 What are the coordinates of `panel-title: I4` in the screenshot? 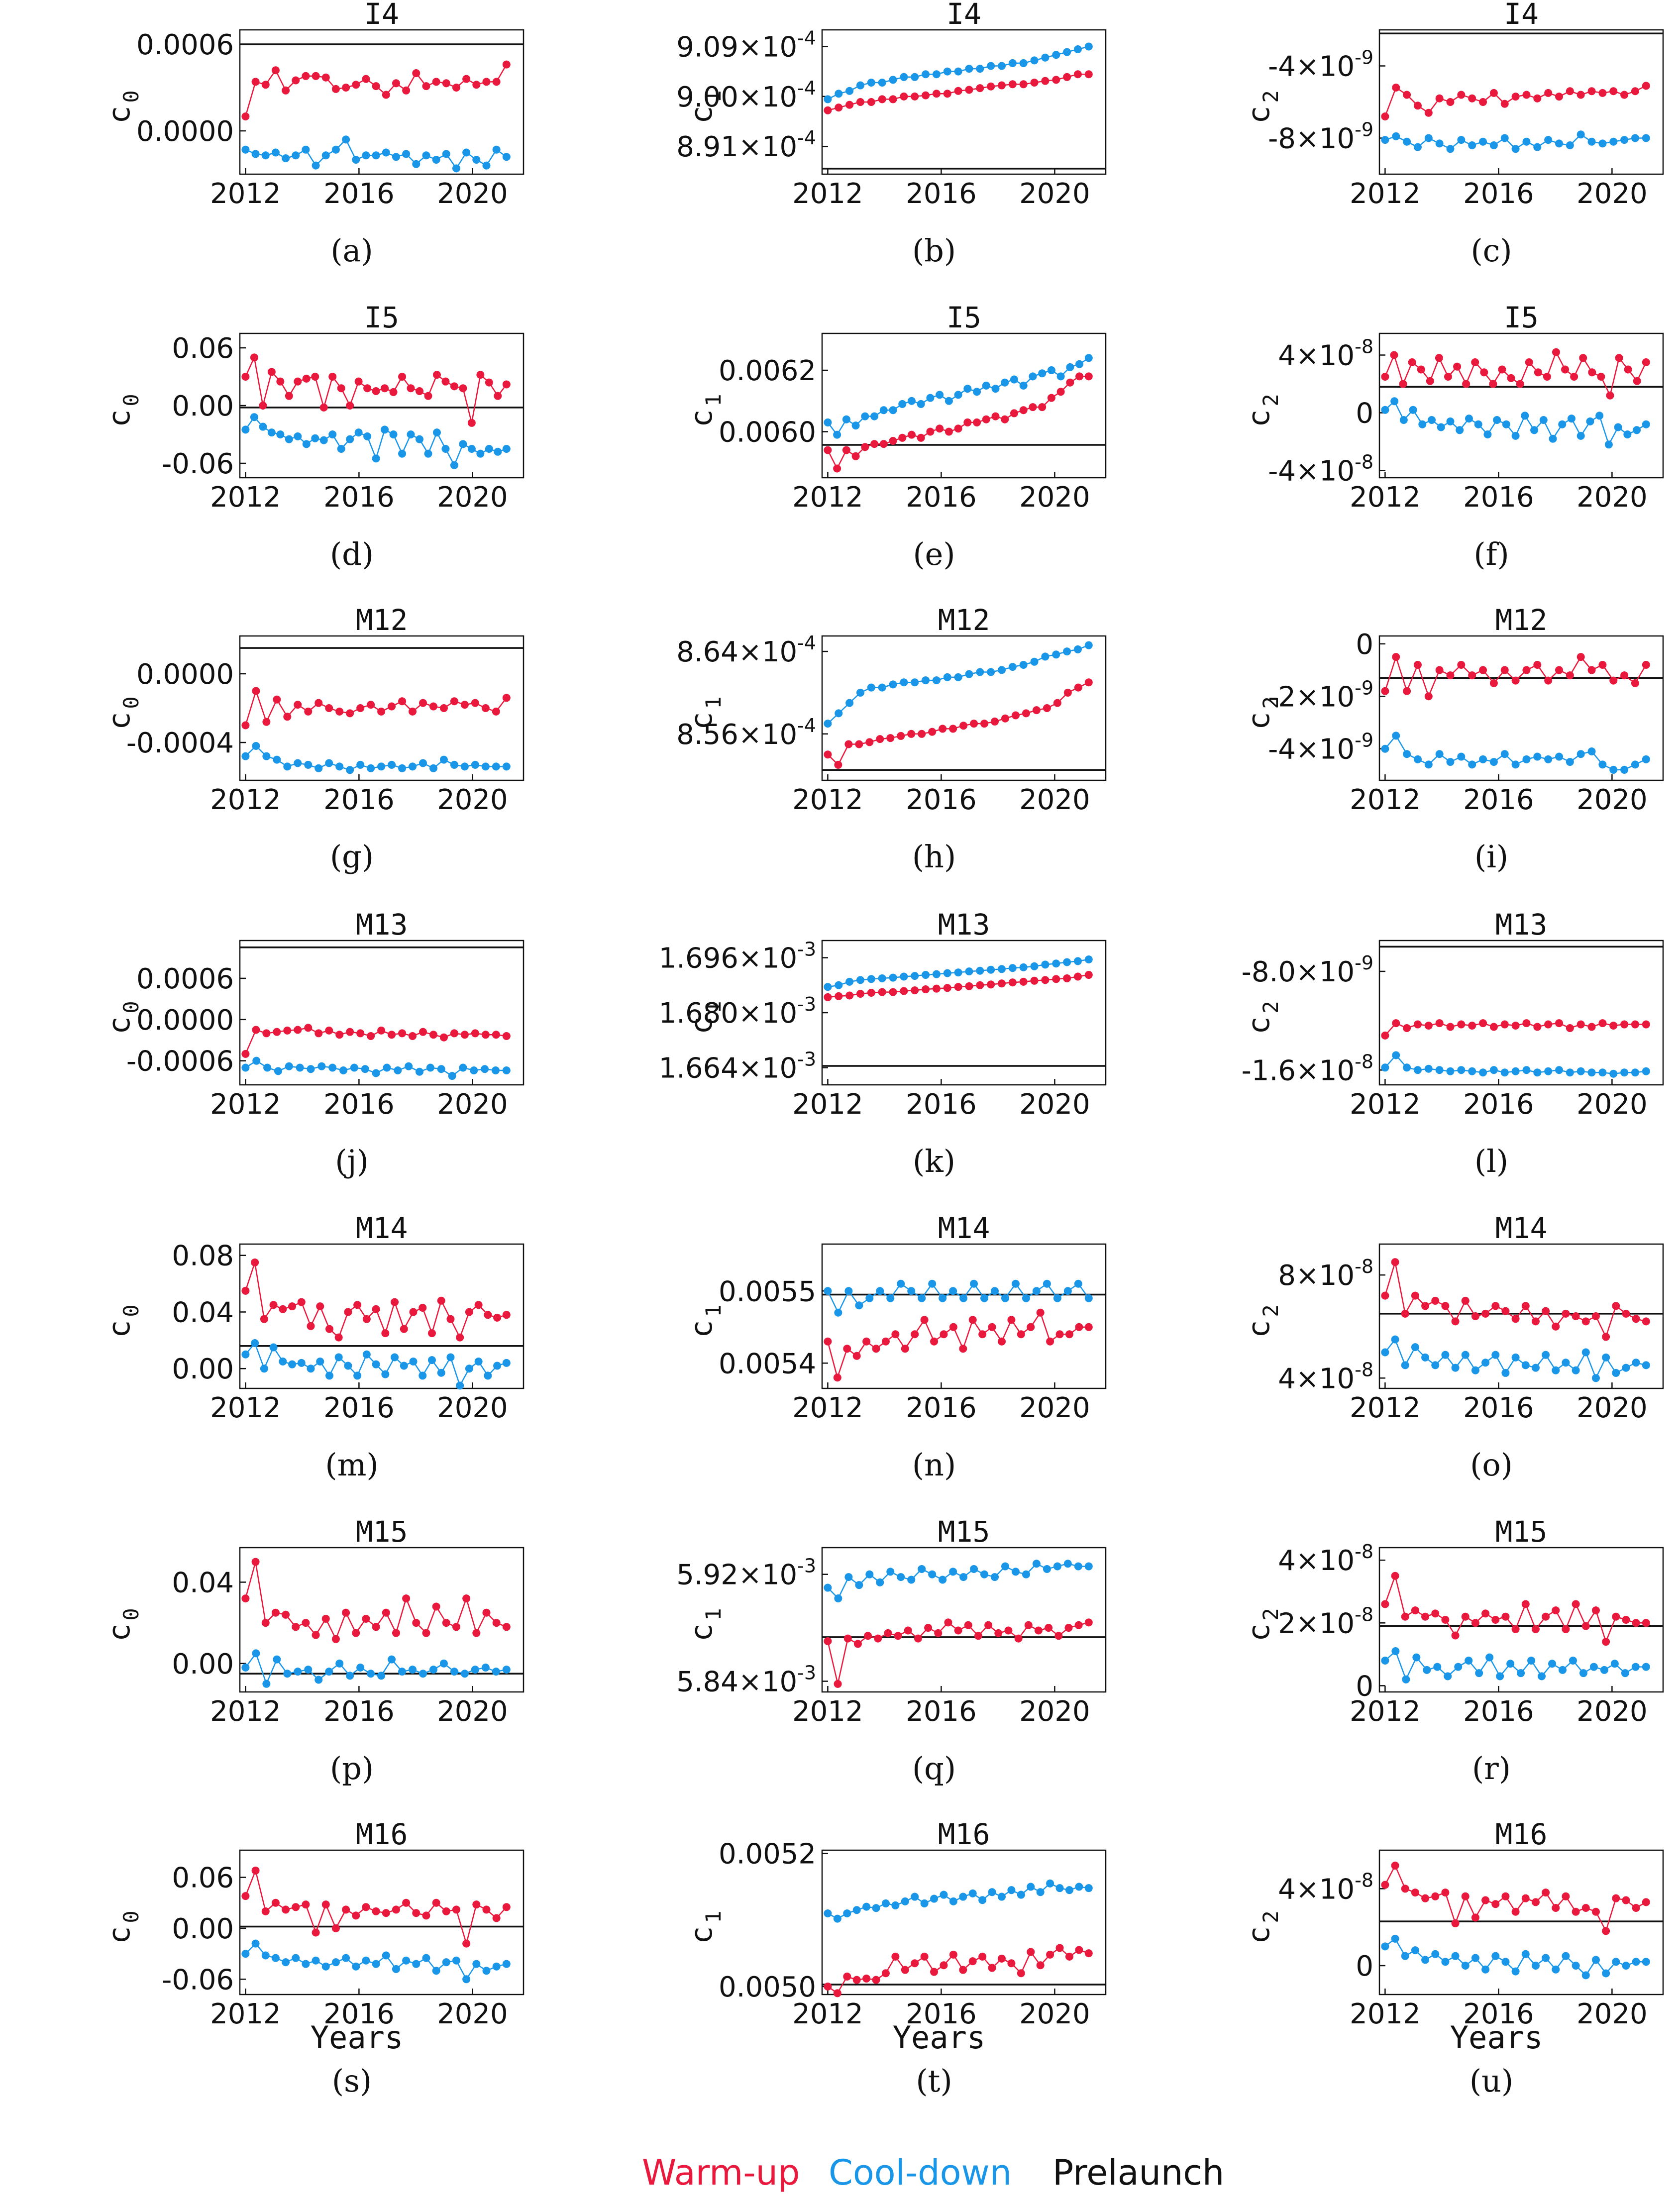 It's located at (963, 15).